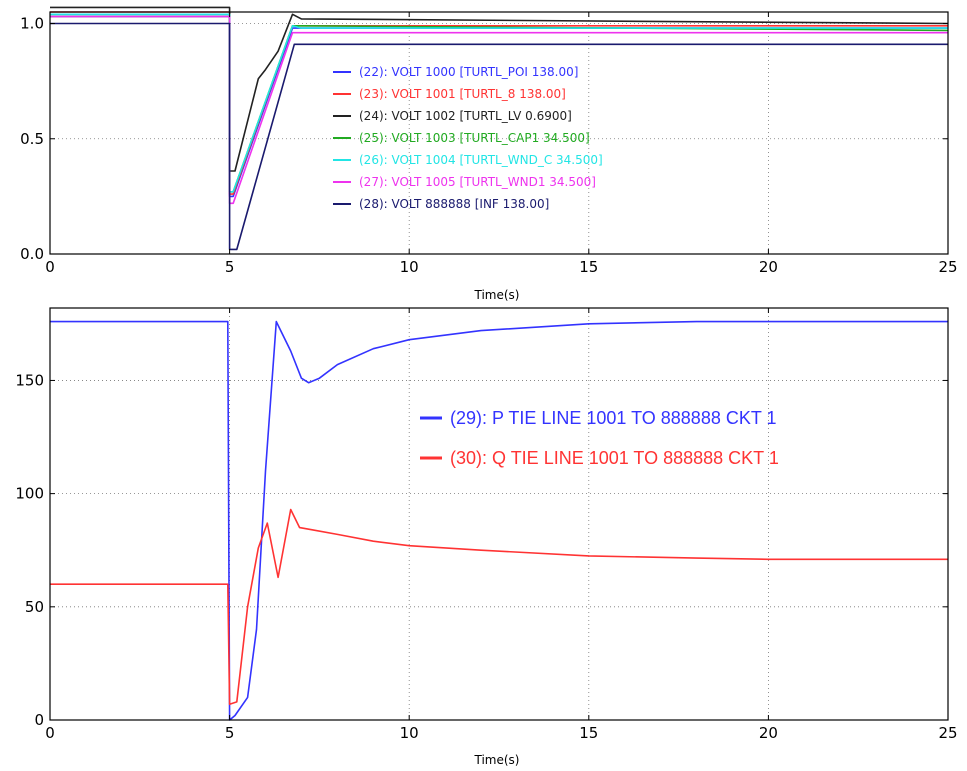  What do you see at coordinates (409, 733) in the screenshot?
I see `tie-line-xtick-label: 10` at bounding box center [409, 733].